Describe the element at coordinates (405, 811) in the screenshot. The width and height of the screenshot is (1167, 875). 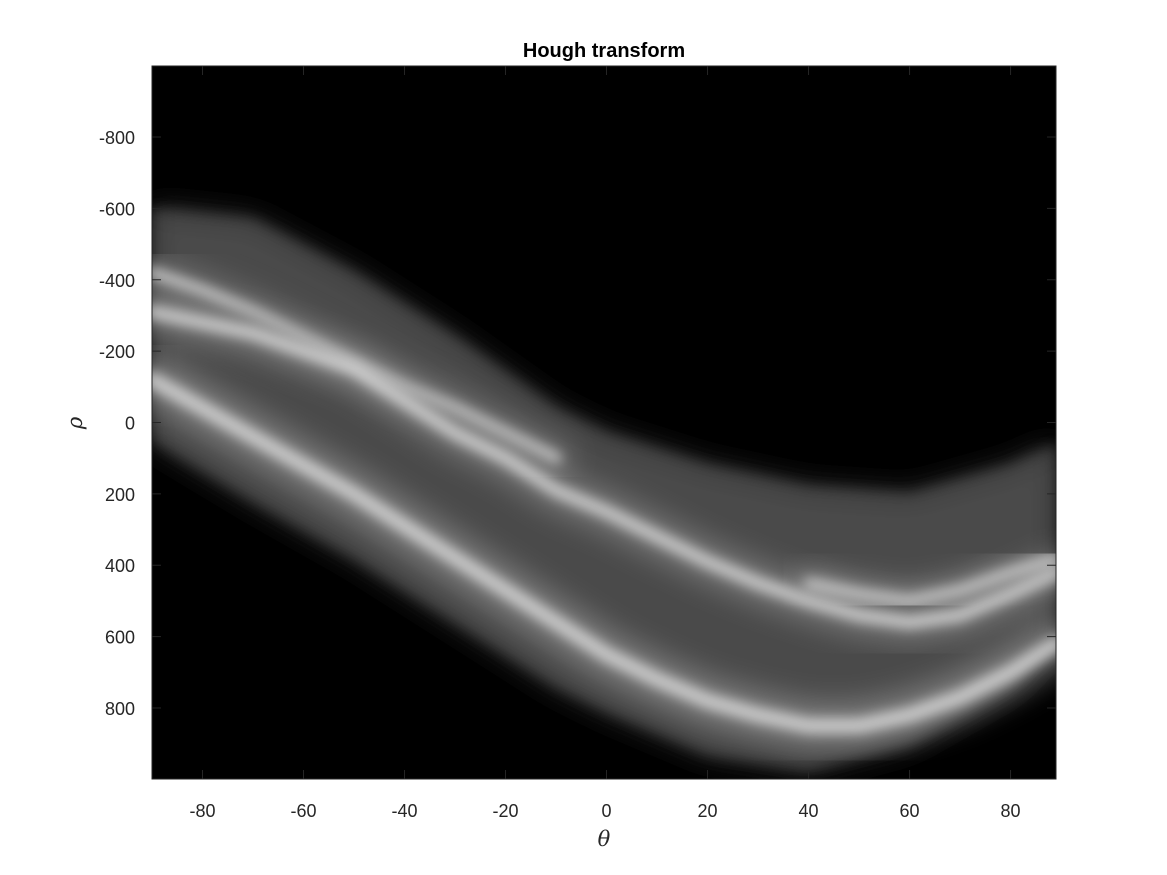
I see `x-tick-label: -40` at that location.